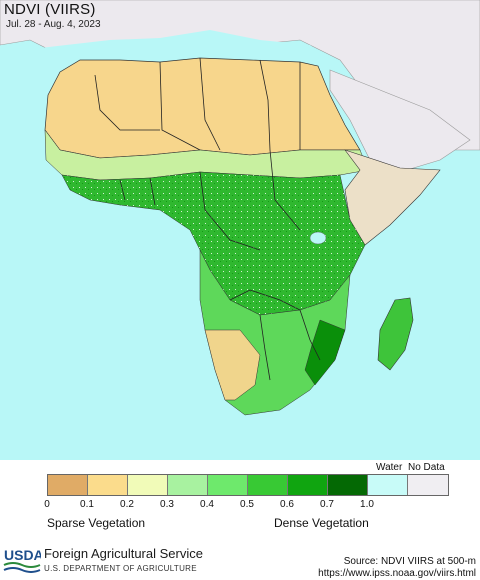 Image resolution: width=480 pixels, height=580 pixels. What do you see at coordinates (127, 504) in the screenshot?
I see `legend-tick-label: 0.2` at bounding box center [127, 504].